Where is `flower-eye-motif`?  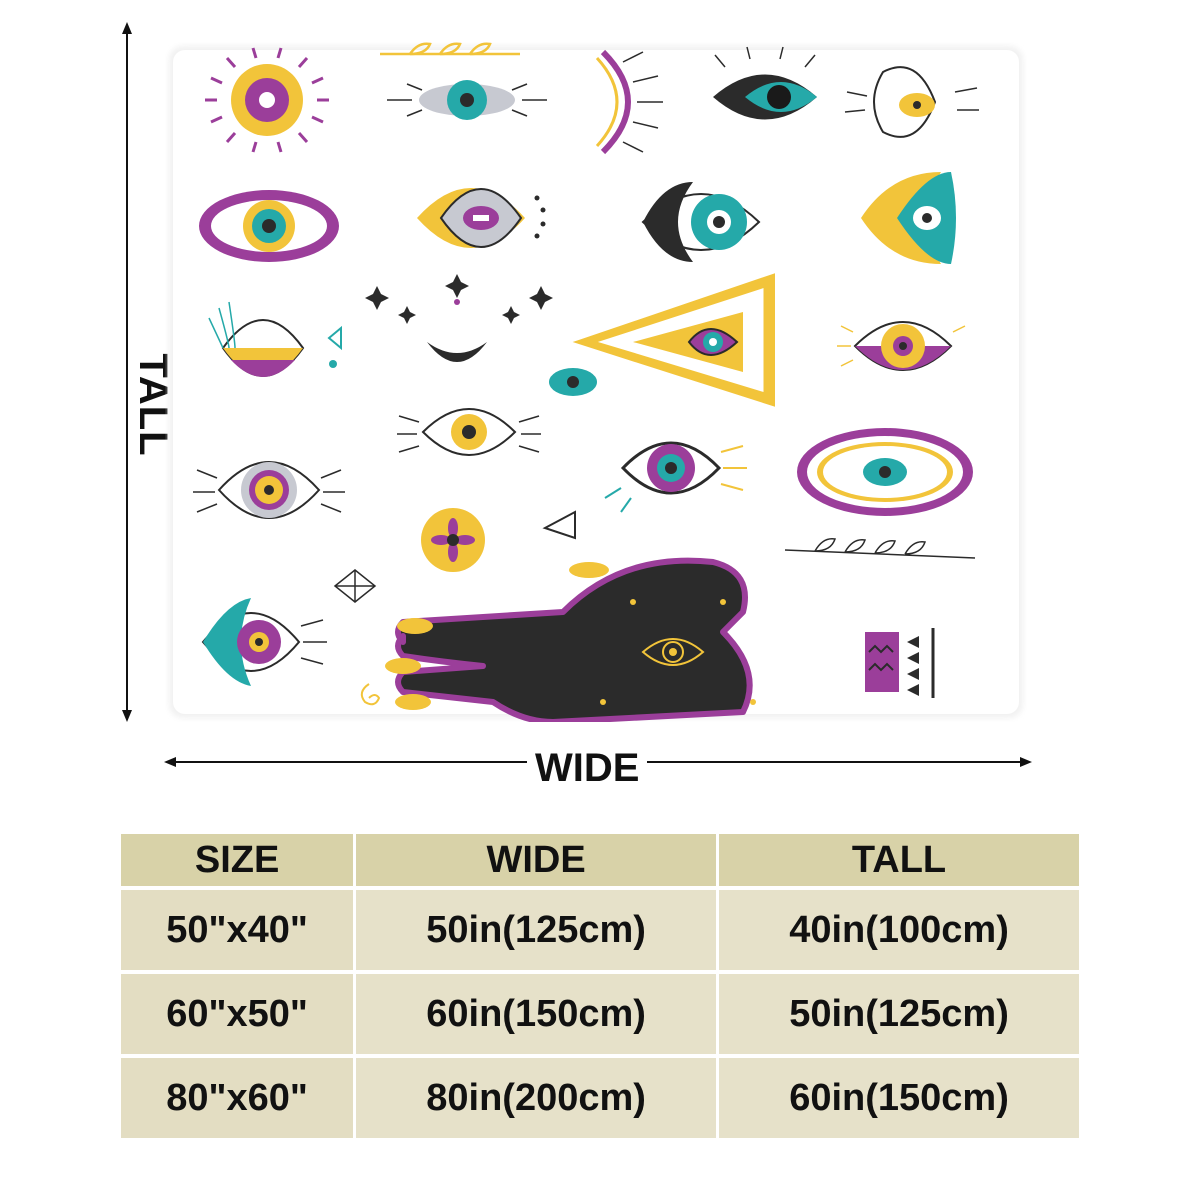 flower-eye-motif is located at coordinates (901, 346).